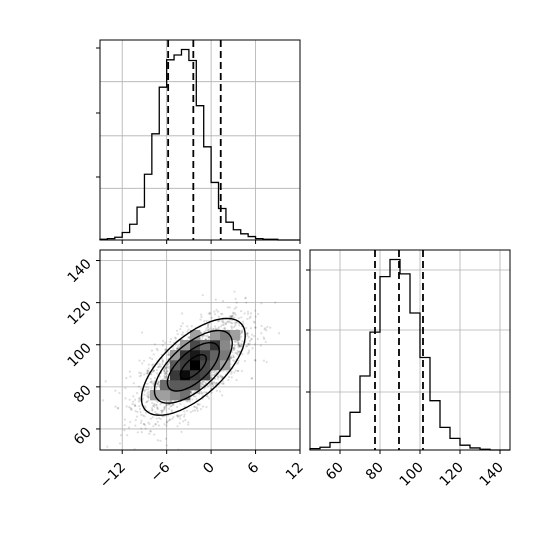  Describe the element at coordinates (375, 472) in the screenshot. I see `y-marginal-xtick-label: 80` at that location.